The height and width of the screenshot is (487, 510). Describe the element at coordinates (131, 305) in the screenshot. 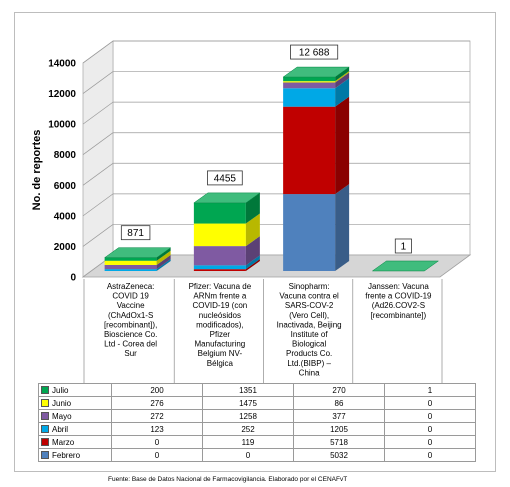

I see `category-label: Vaccine` at that location.